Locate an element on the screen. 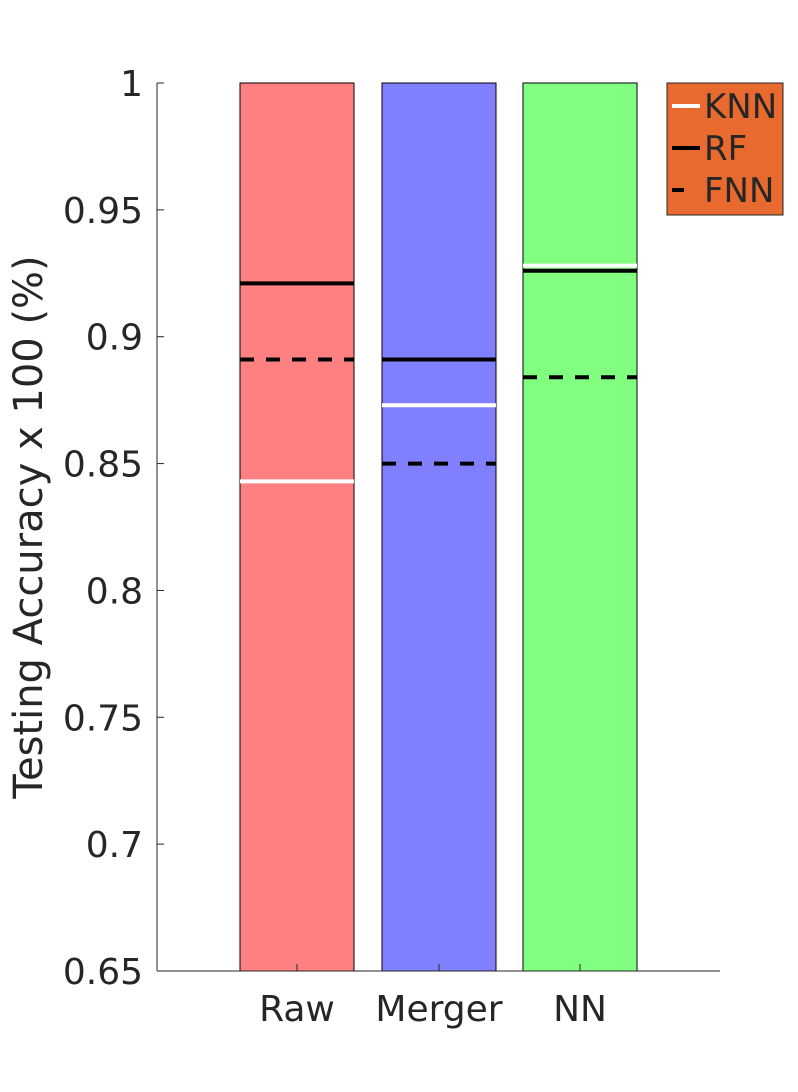 The width and height of the screenshot is (798, 1092). y-tick-label: 0.8 is located at coordinates (114, 591).